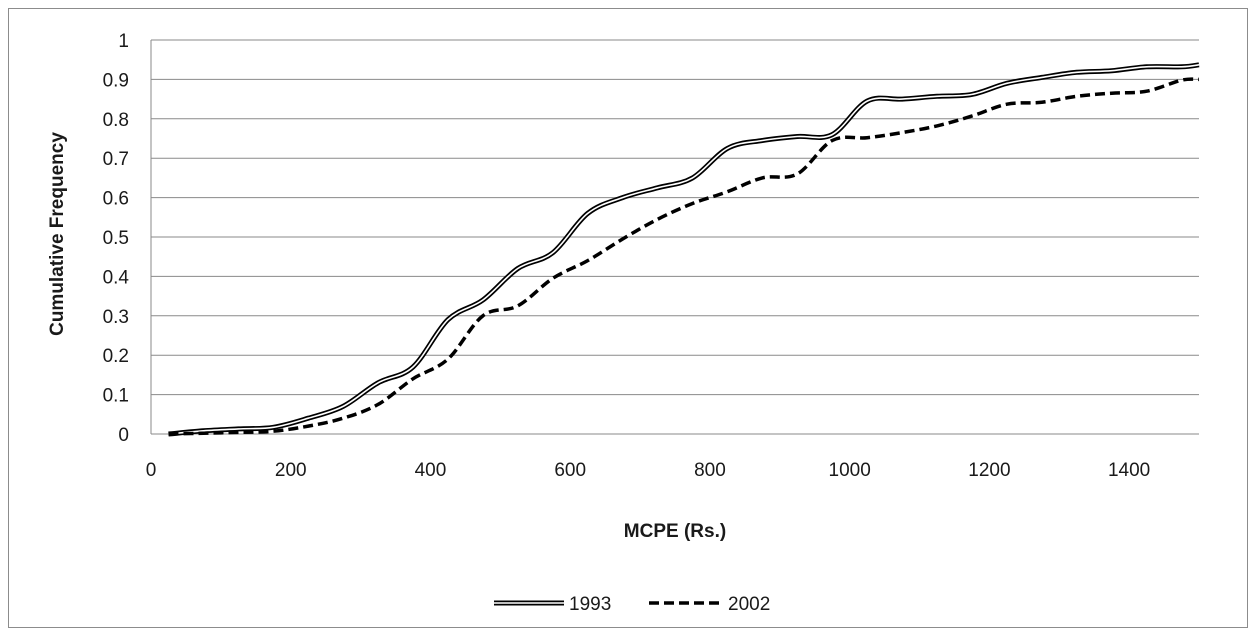 This screenshot has width=1257, height=637. Describe the element at coordinates (116, 277) in the screenshot. I see `y-tick-label: 0.4` at that location.